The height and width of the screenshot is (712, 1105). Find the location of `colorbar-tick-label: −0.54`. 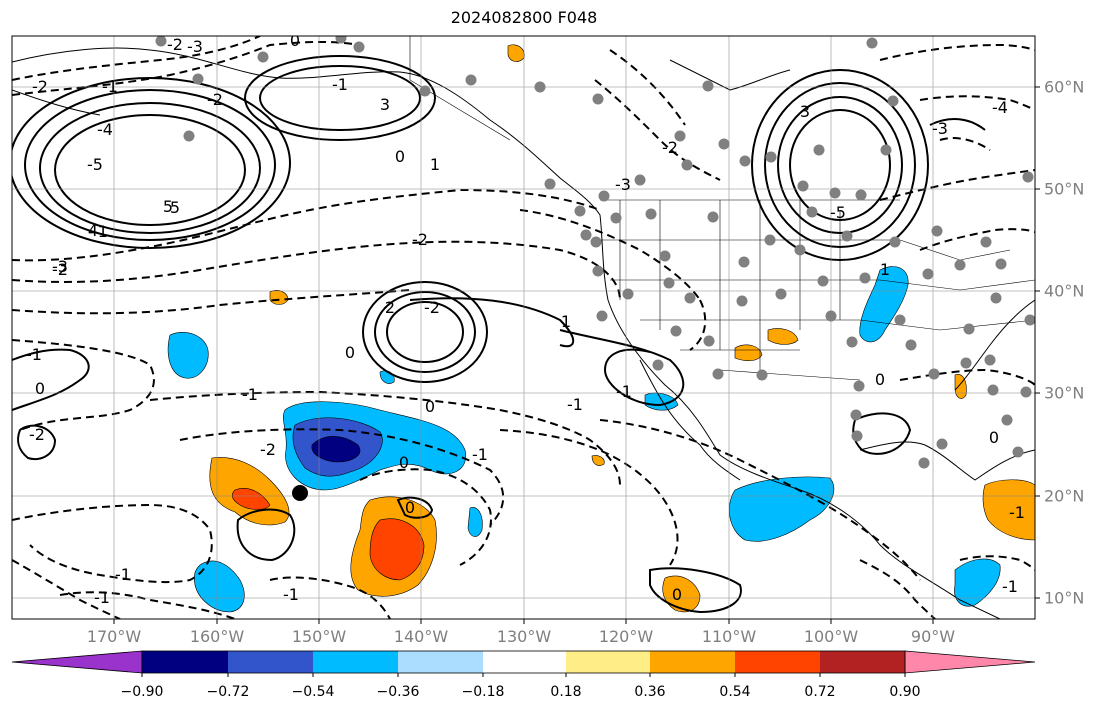

colorbar-tick-label: −0.54 is located at coordinates (313, 692).